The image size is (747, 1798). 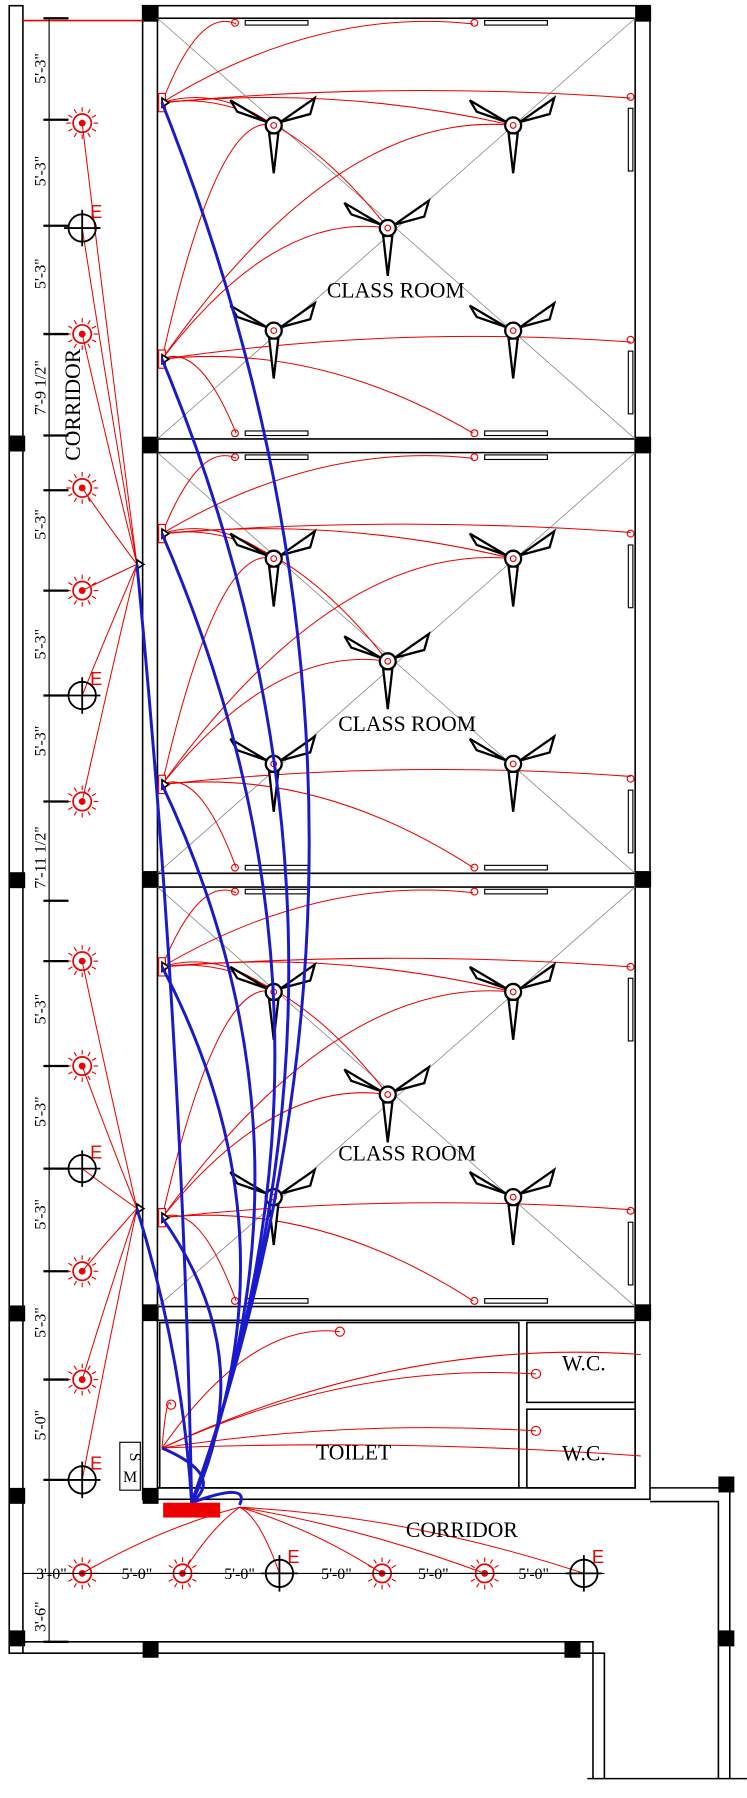 What do you see at coordinates (183, 1475) in the screenshot?
I see `conduit` at bounding box center [183, 1475].